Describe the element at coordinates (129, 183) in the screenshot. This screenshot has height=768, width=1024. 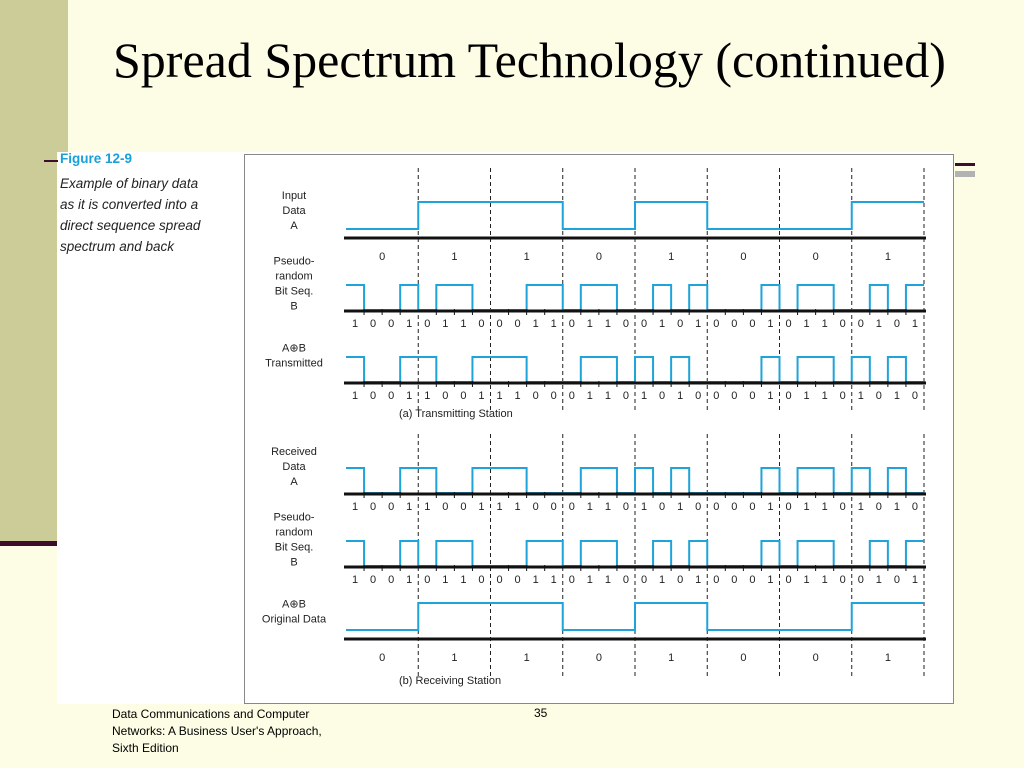
I see `figure-caption-line: Example of binary data` at that location.